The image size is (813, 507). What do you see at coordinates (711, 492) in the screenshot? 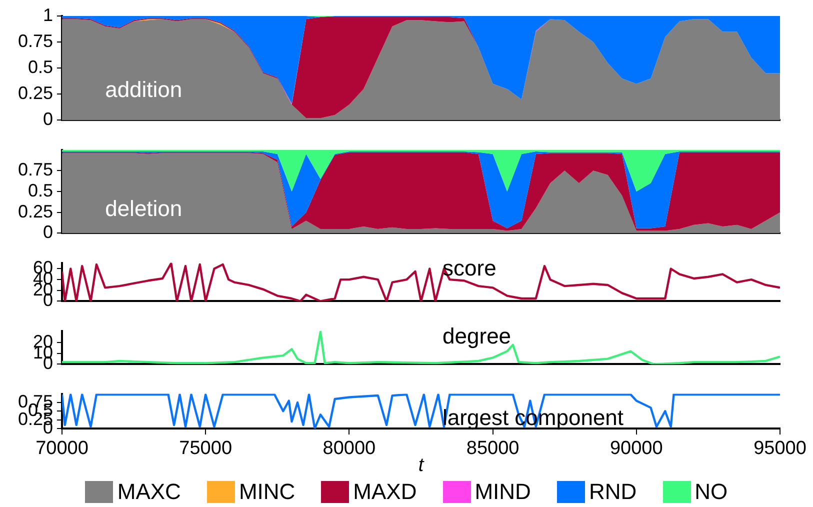
I see `legend-label: NO` at bounding box center [711, 492].